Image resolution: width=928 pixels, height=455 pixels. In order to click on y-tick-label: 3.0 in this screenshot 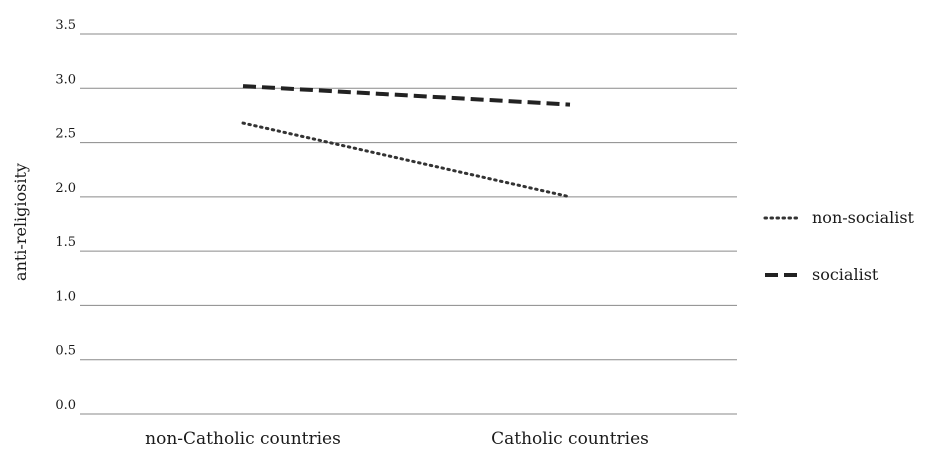, I will do `click(65, 79)`.